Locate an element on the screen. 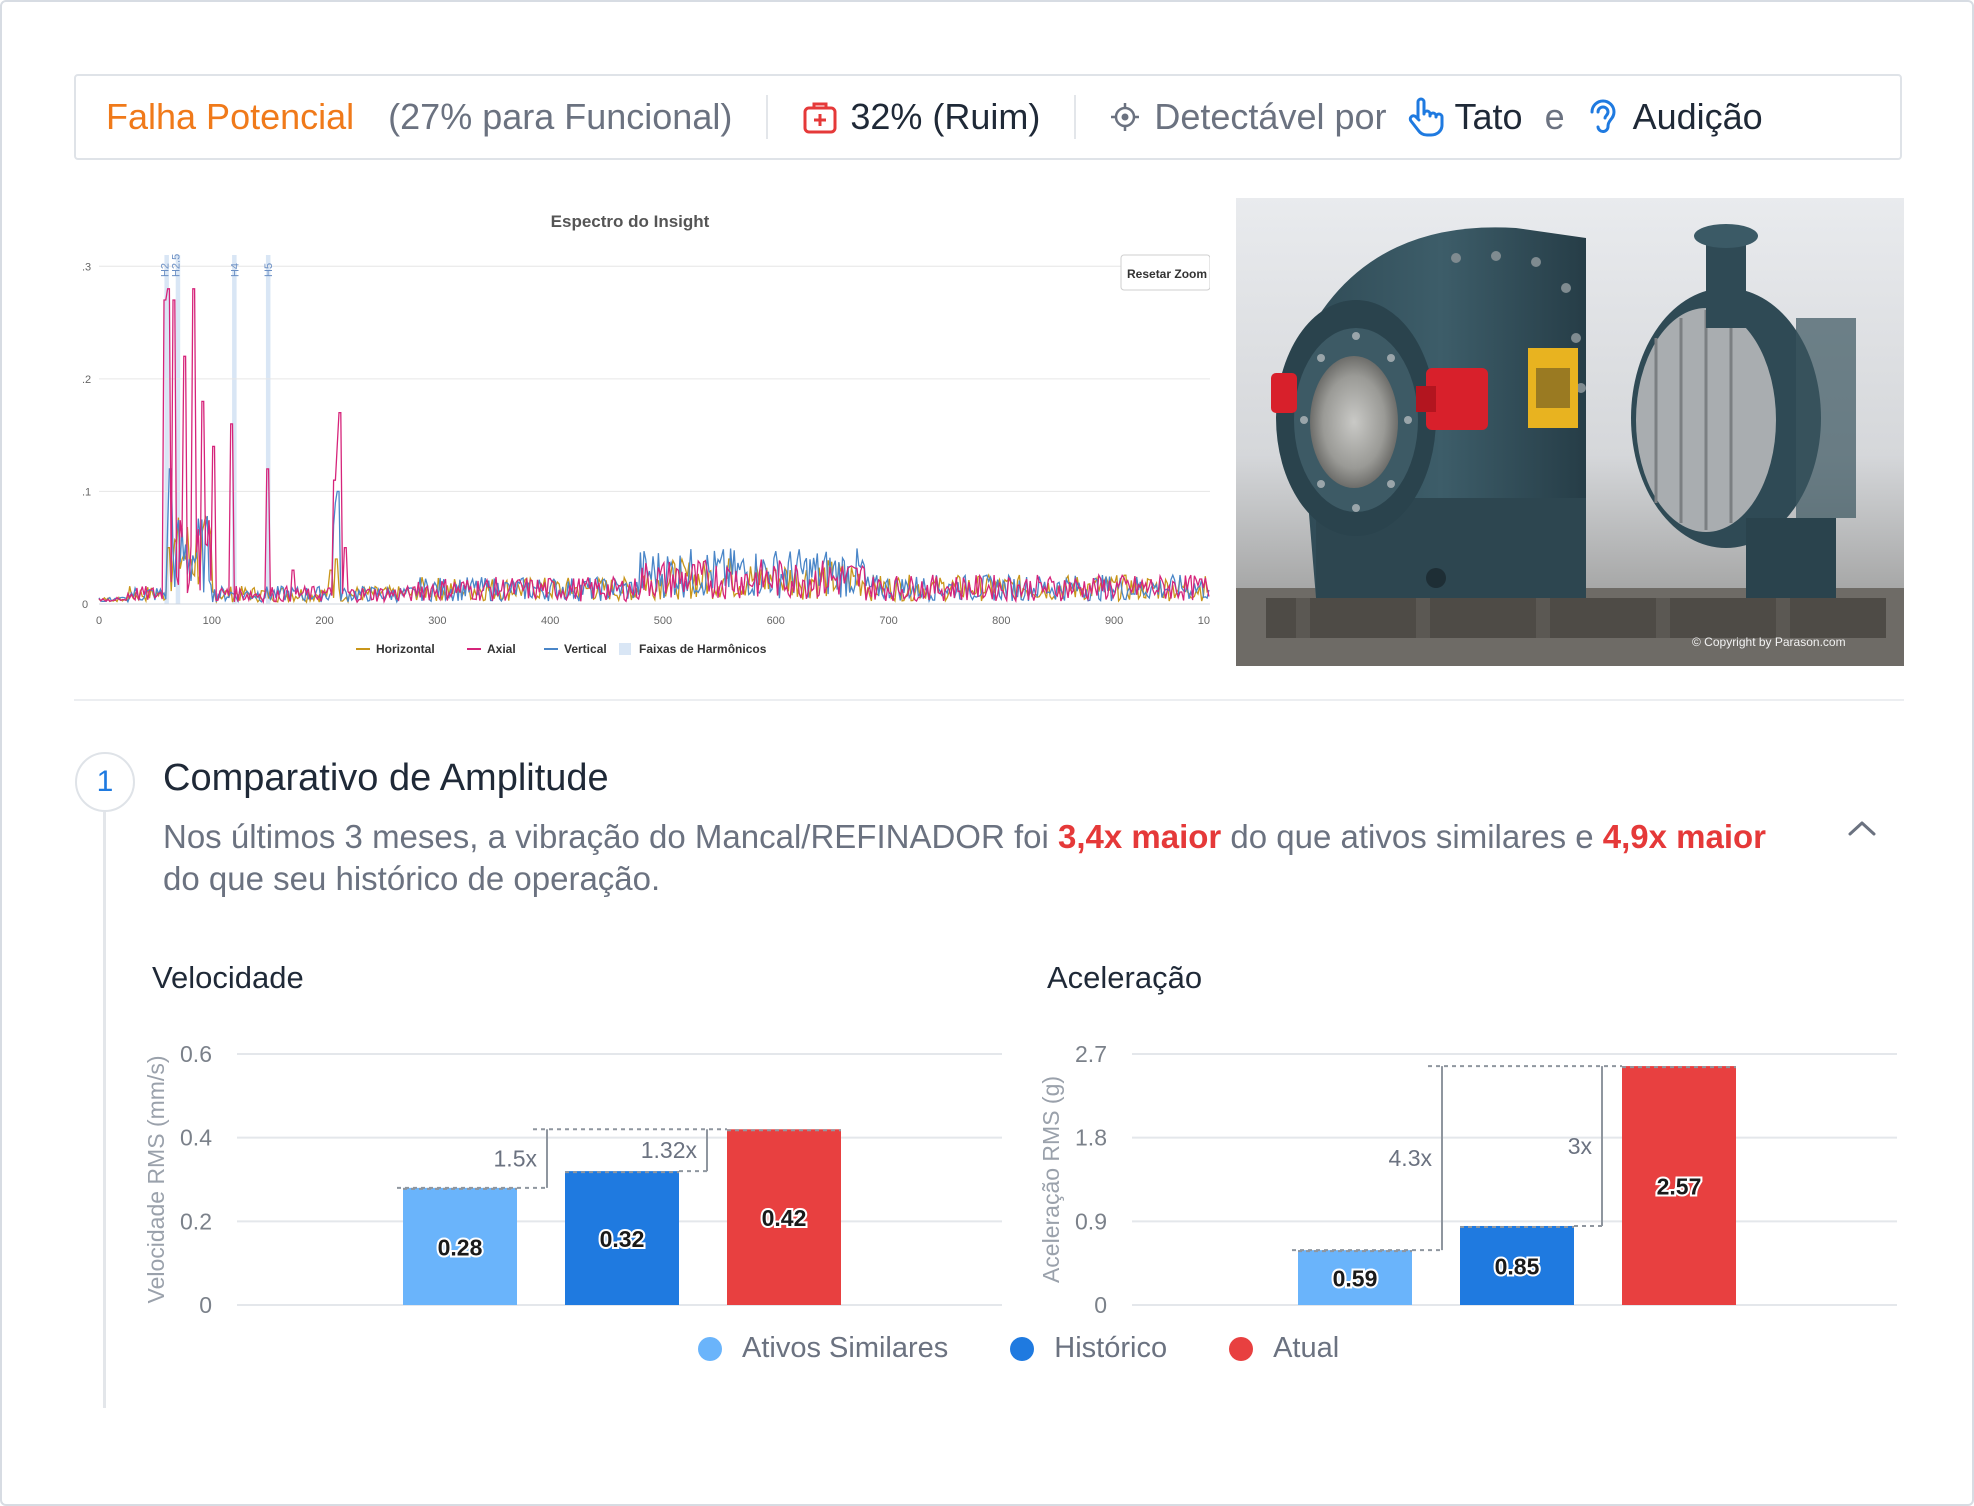  crosshair-icon is located at coordinates (1125, 117).